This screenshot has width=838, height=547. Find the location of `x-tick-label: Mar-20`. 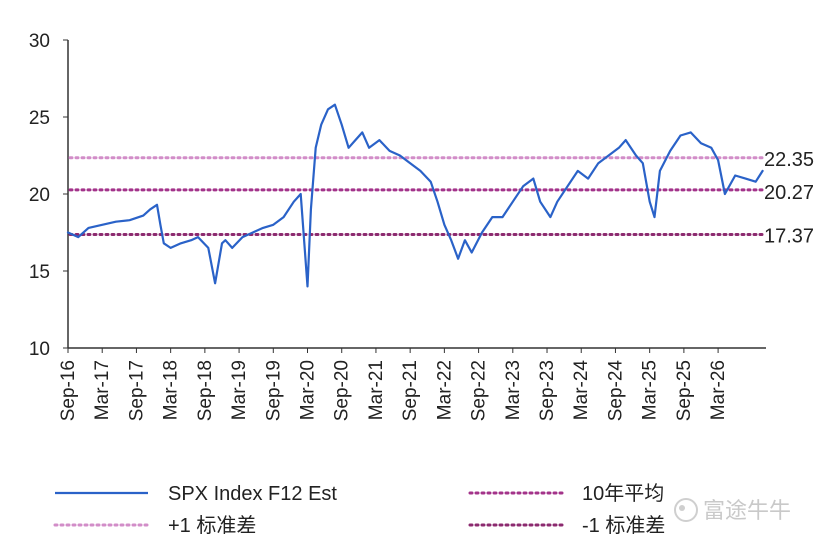

x-tick-label: Mar-20 is located at coordinates (308, 390).